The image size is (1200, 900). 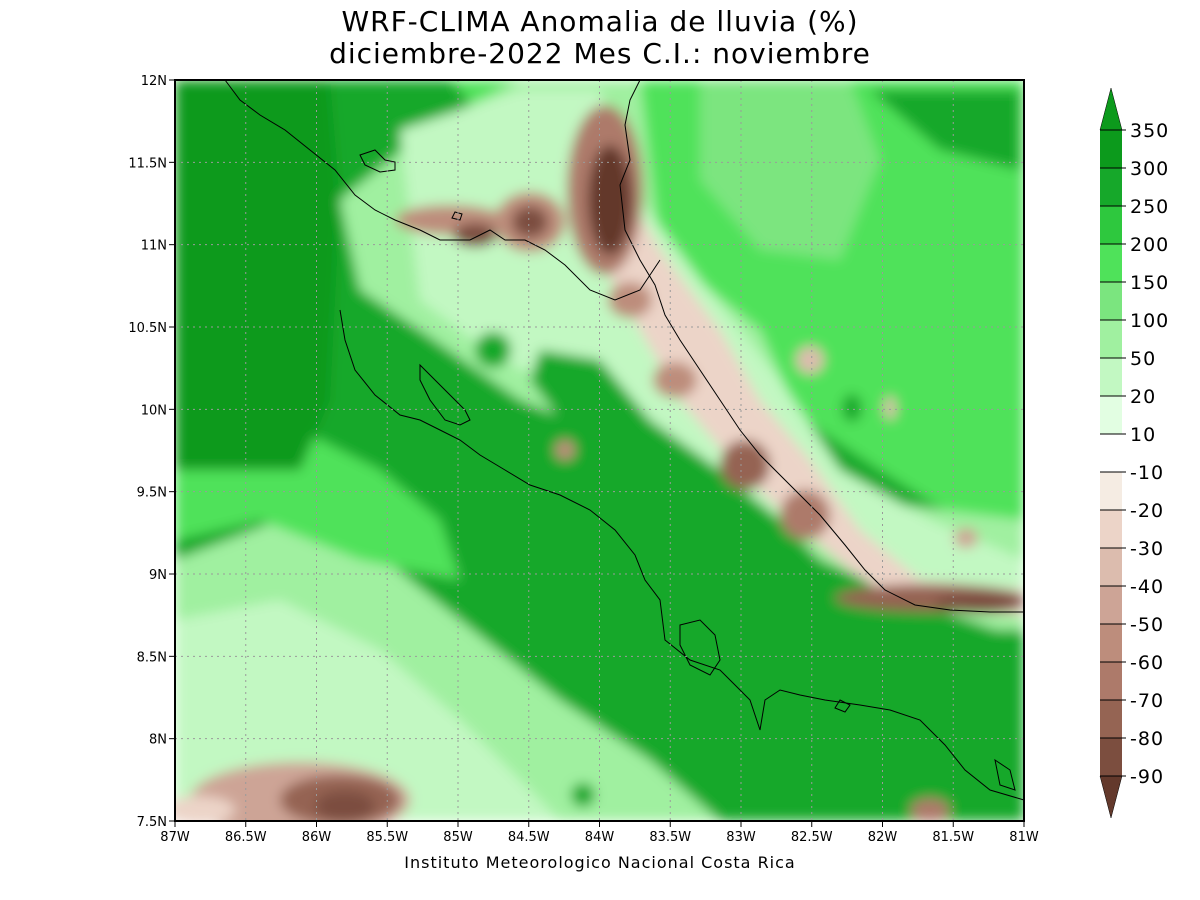 What do you see at coordinates (458, 837) in the screenshot?
I see `lon-tick-label: 85W` at bounding box center [458, 837].